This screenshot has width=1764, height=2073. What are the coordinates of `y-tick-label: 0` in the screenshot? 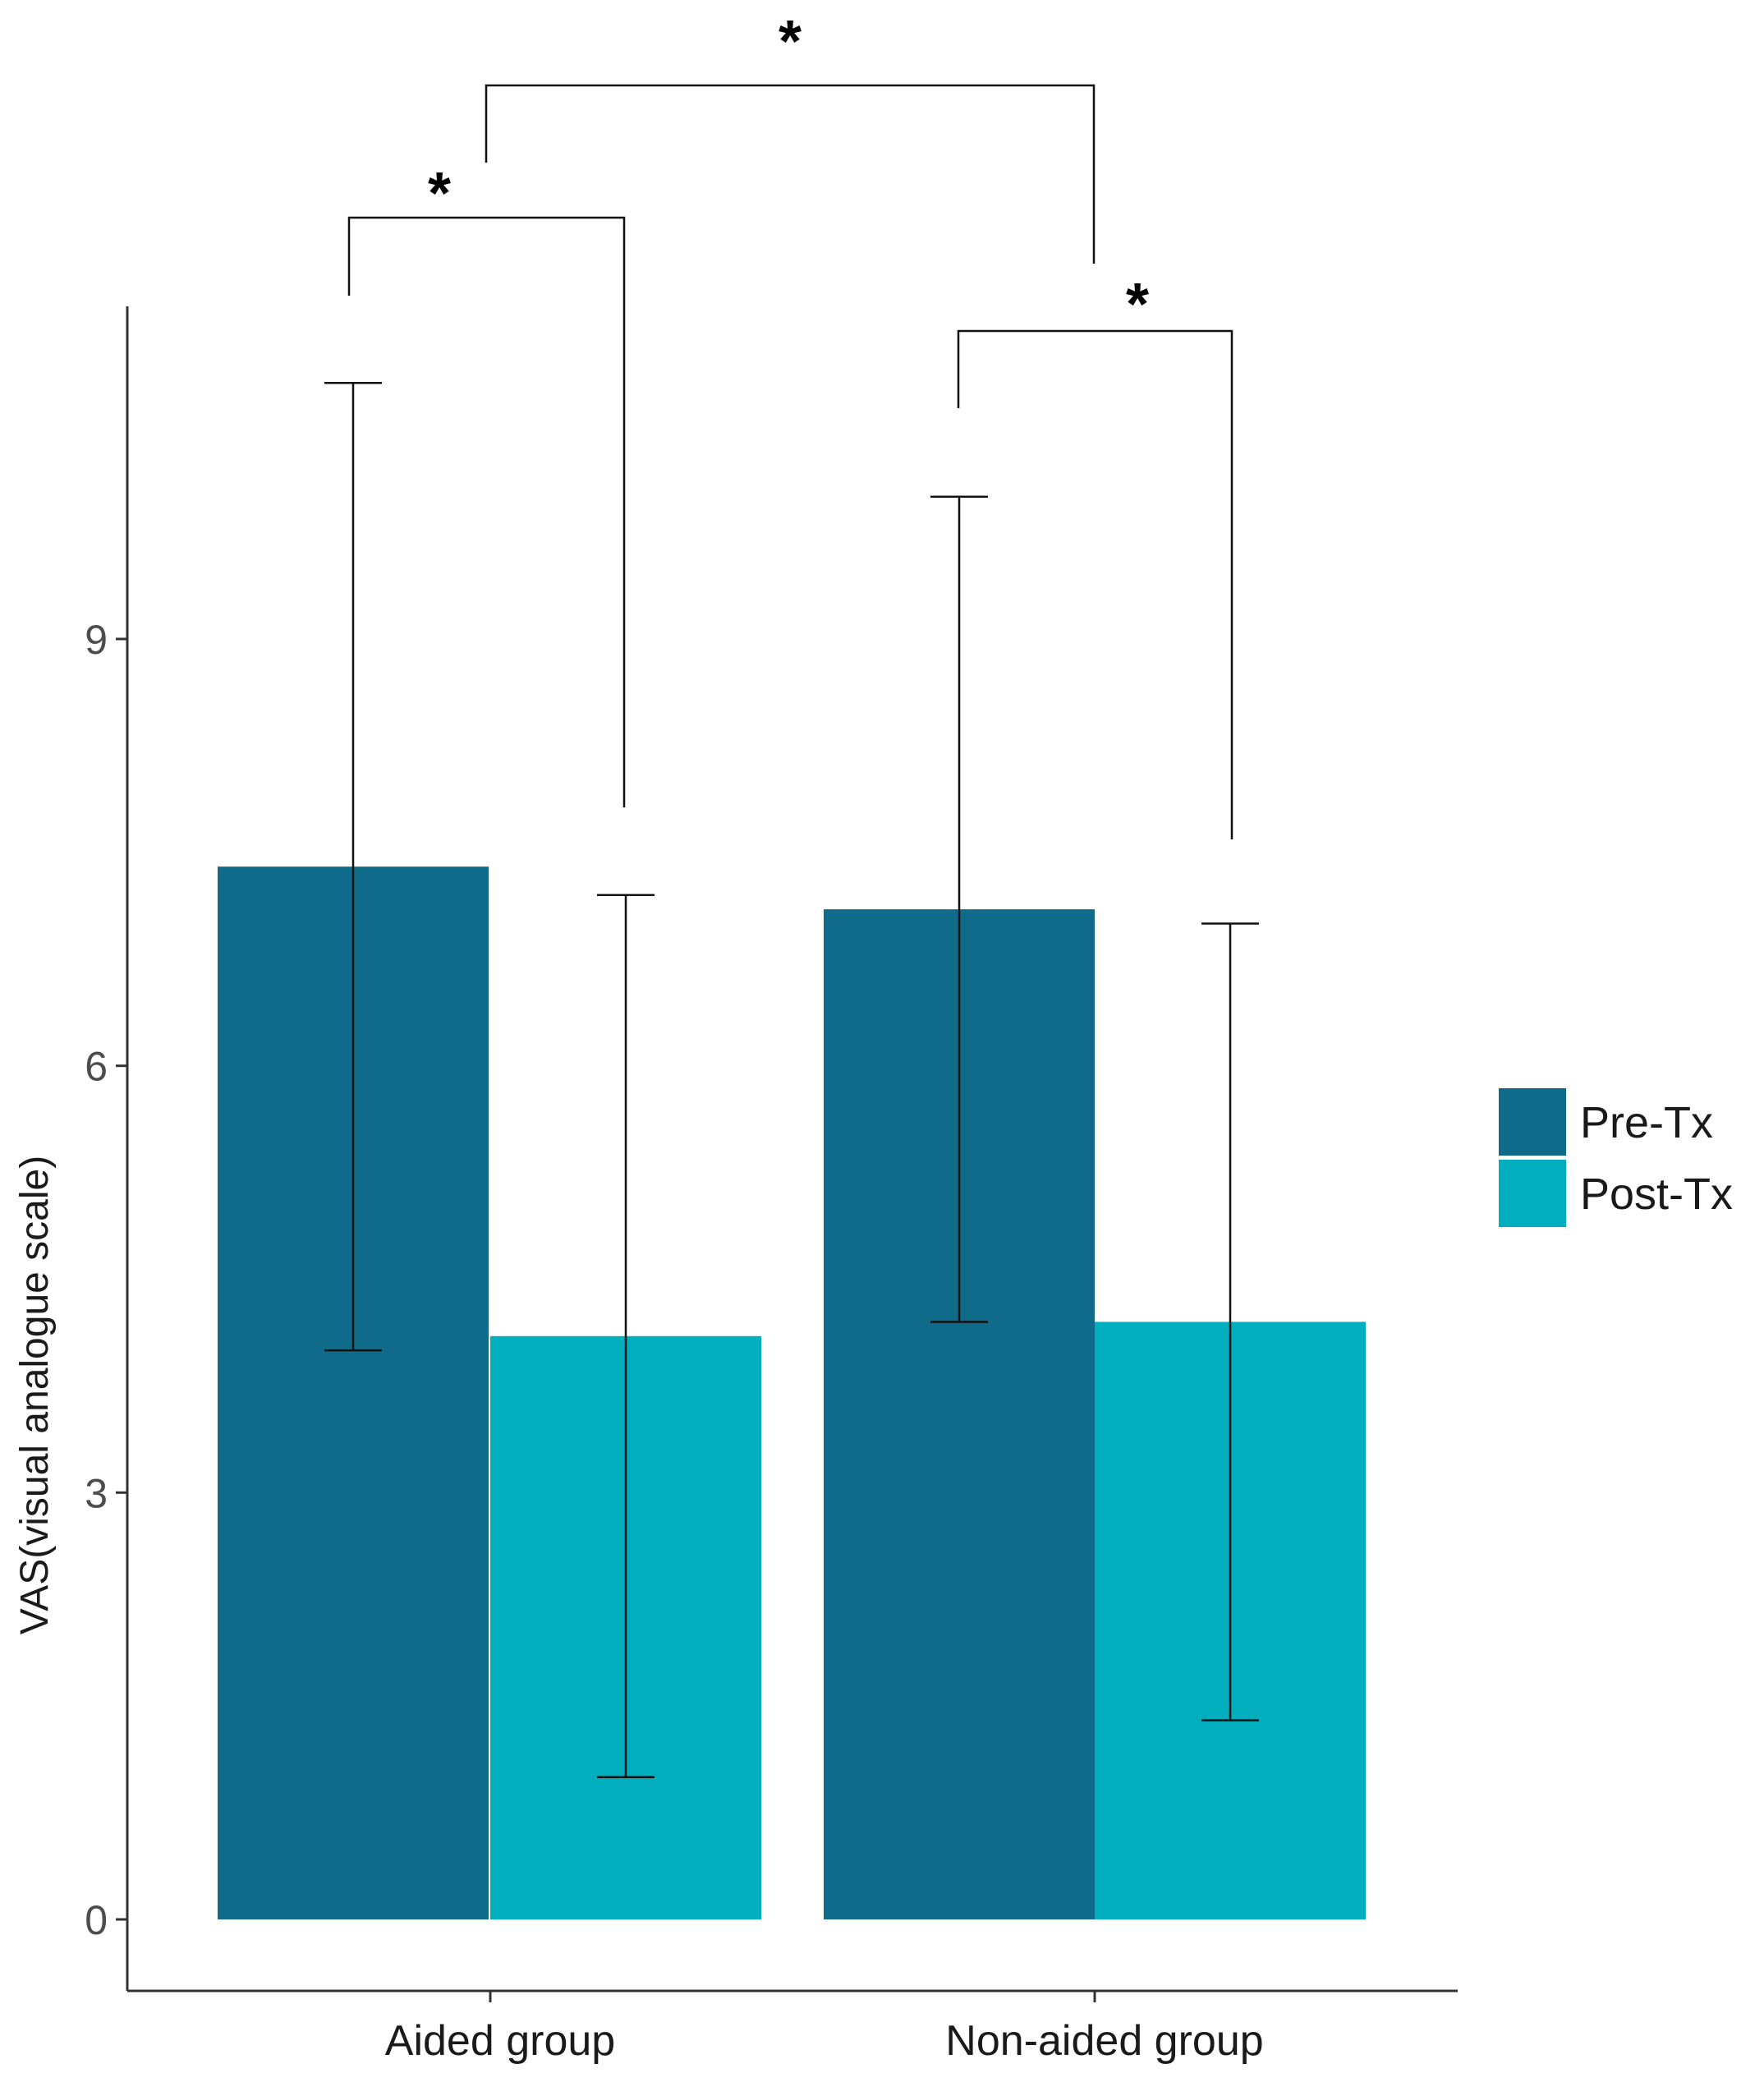 It's located at (96, 1920).